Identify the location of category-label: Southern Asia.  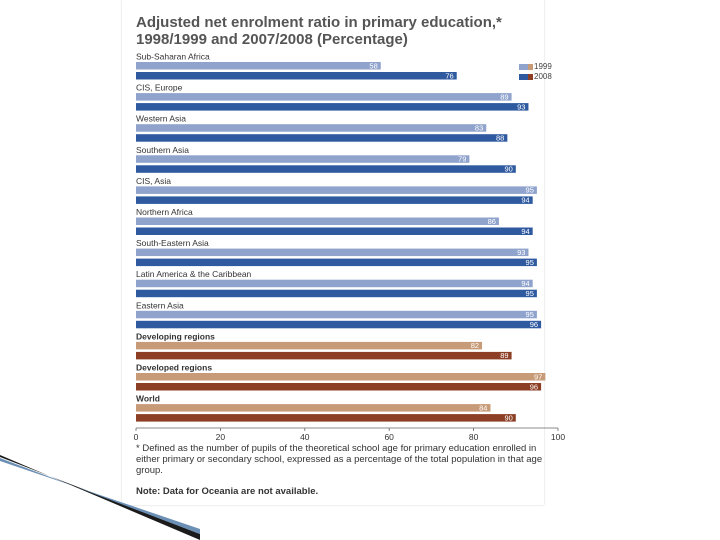
(162, 150).